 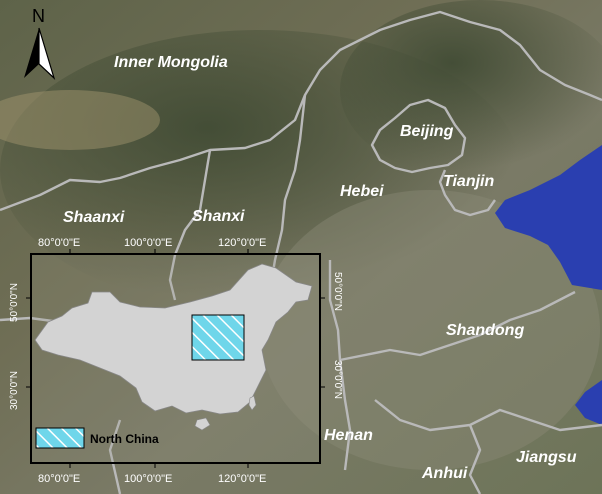 What do you see at coordinates (588, 402) in the screenshot?
I see `yellow-sea` at bounding box center [588, 402].